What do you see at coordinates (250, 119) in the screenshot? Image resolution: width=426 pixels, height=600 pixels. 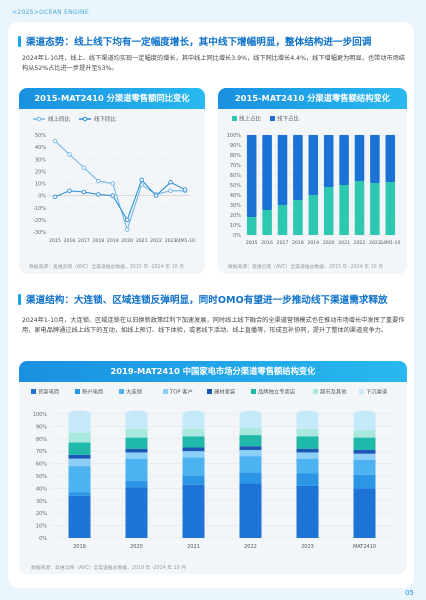 I see `legend-label-0: 线上占比` at bounding box center [250, 119].